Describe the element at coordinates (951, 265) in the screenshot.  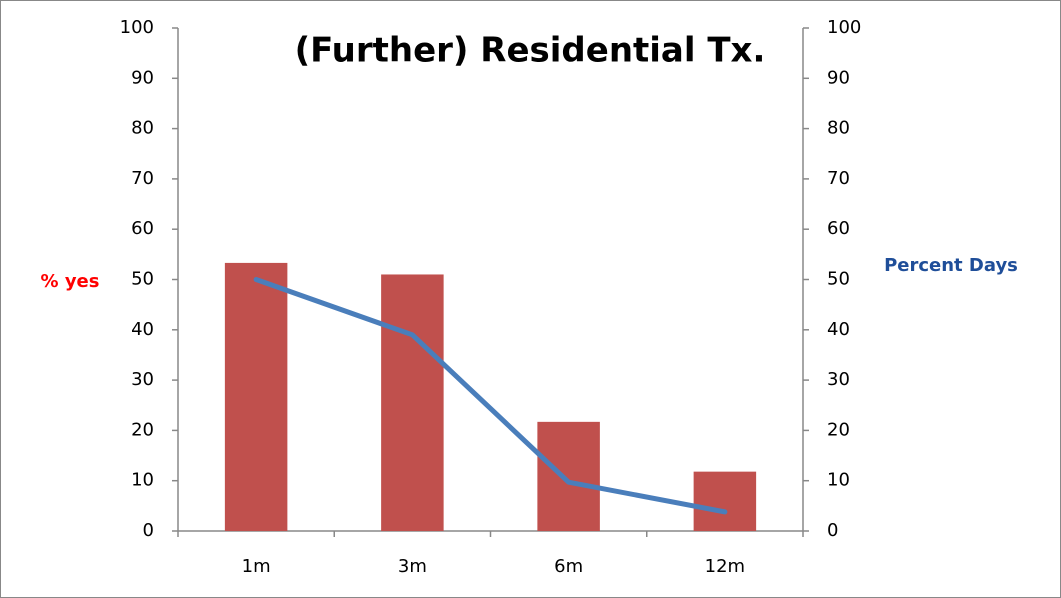
I see `y2-axis-label: Percent Days` at that location.